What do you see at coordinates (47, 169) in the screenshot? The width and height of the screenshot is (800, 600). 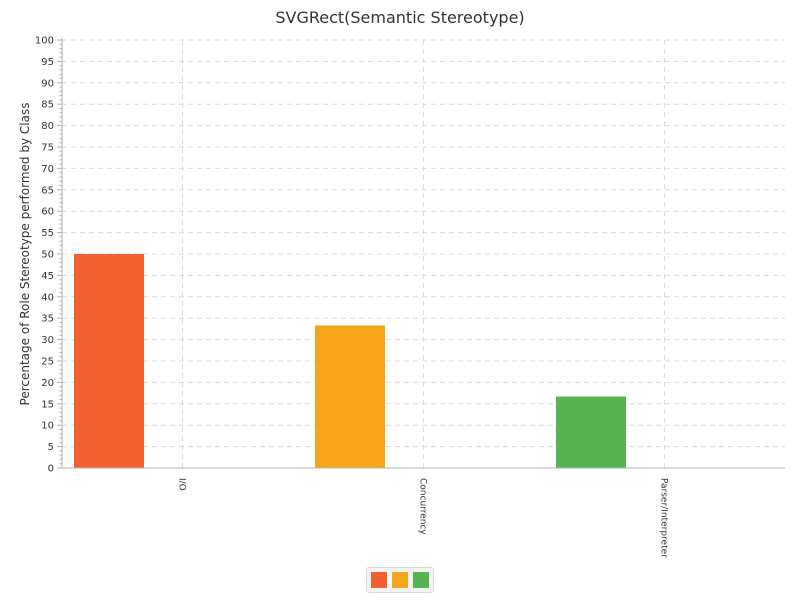 I see `y-tick-label: 70` at bounding box center [47, 169].